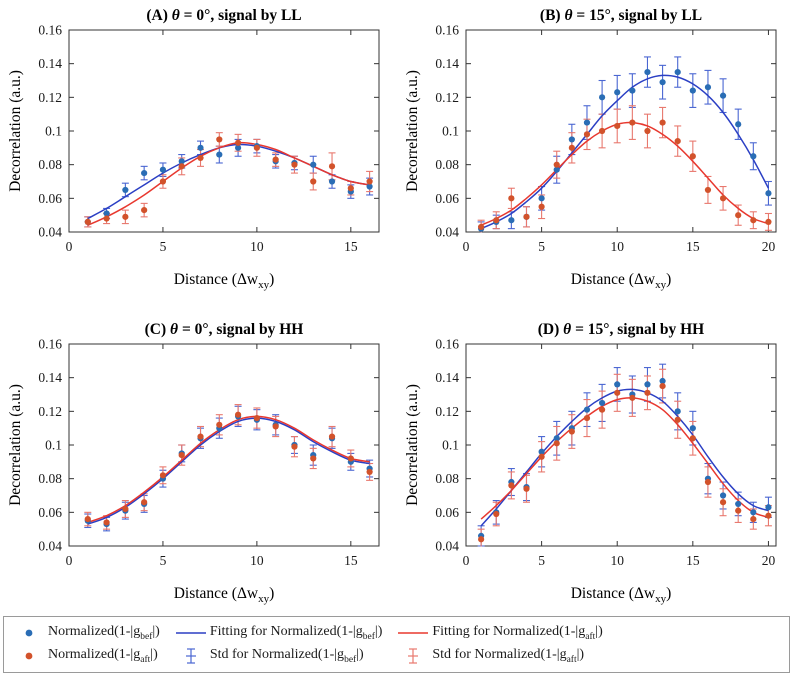 This screenshot has height=685, width=793. What do you see at coordinates (228, 184) in the screenshot?
I see `scatter-bef` at bounding box center [228, 184].